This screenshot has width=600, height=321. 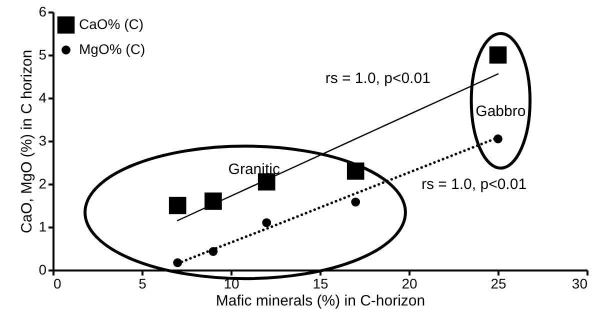 I want to click on y-axis-title: CaO, MgO (%) in C horizon, so click(x=27, y=142).